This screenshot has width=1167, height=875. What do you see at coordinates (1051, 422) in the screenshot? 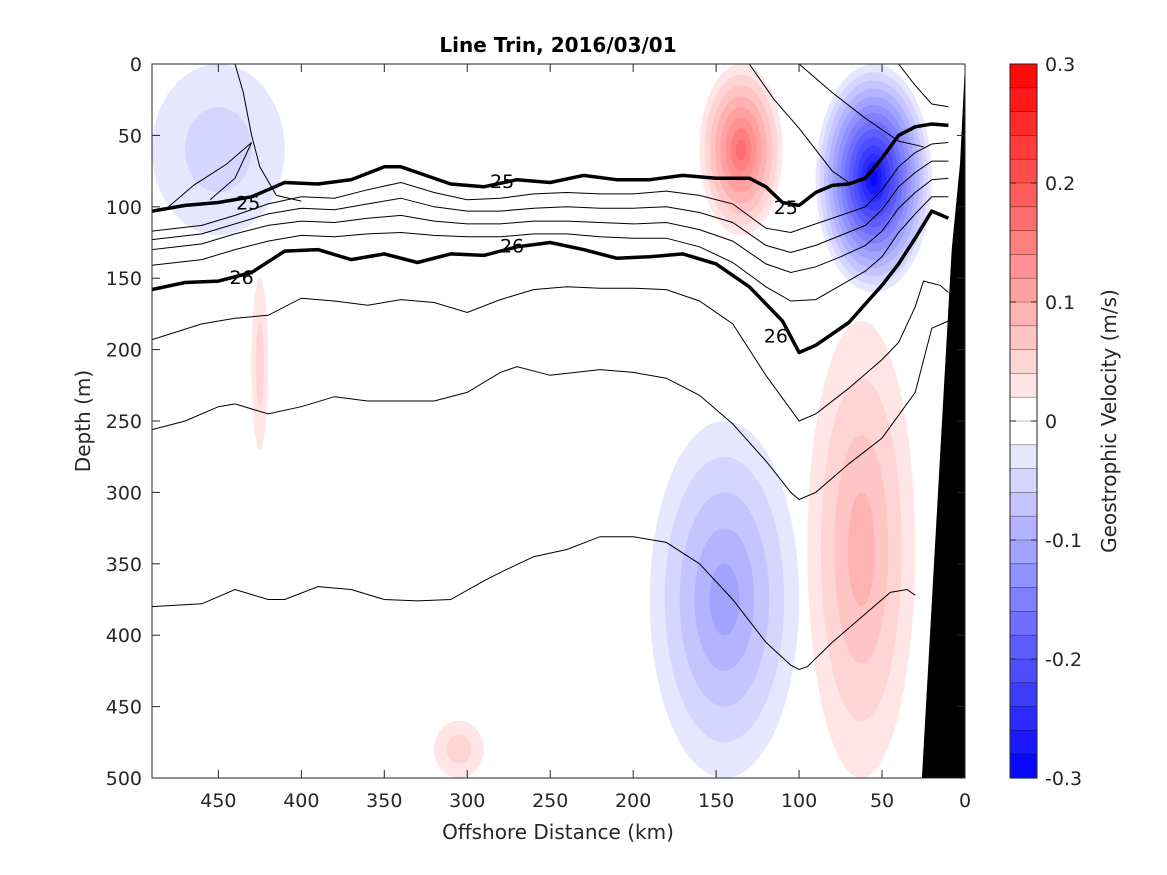
I see `colorbar-tick-label: 0` at bounding box center [1051, 422].